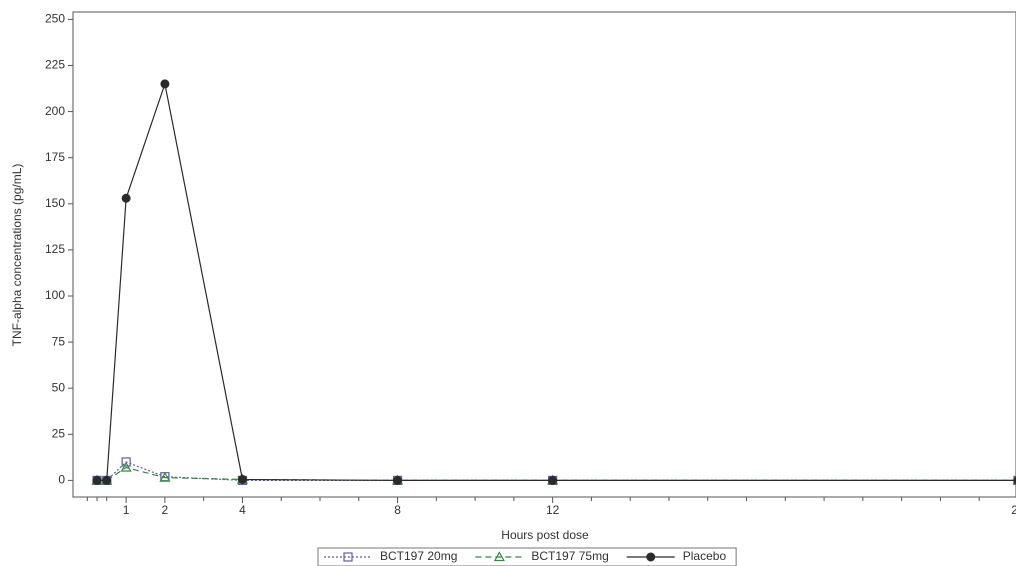 This screenshot has height=566, width=1016. Describe the element at coordinates (55, 65) in the screenshot. I see `y-tick-label: 225` at that location.